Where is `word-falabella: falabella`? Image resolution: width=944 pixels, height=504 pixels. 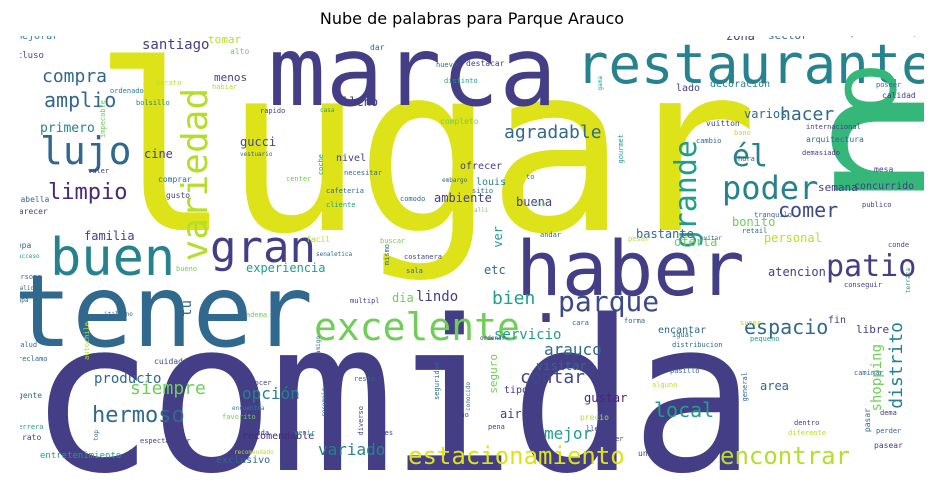 word-falabella: falabella is located at coordinates (35, 199).